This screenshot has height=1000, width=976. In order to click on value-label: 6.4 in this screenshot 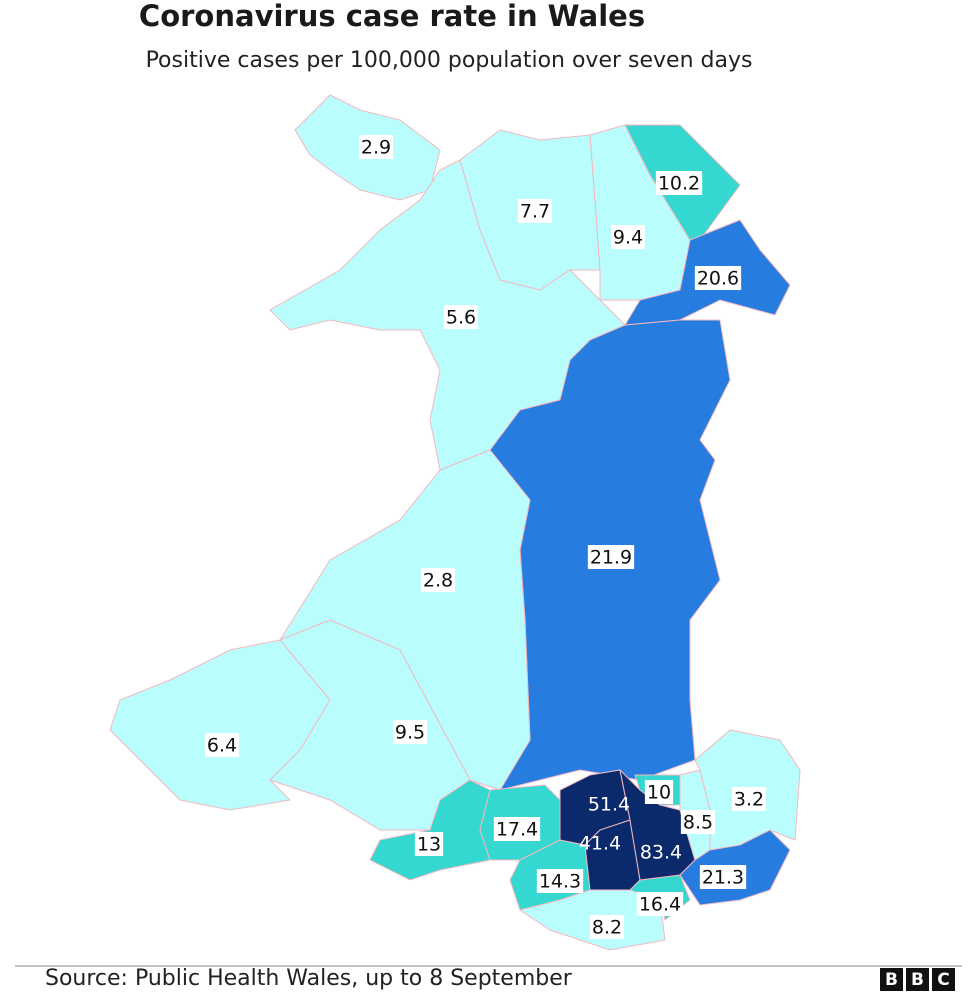, I will do `click(222, 746)`.